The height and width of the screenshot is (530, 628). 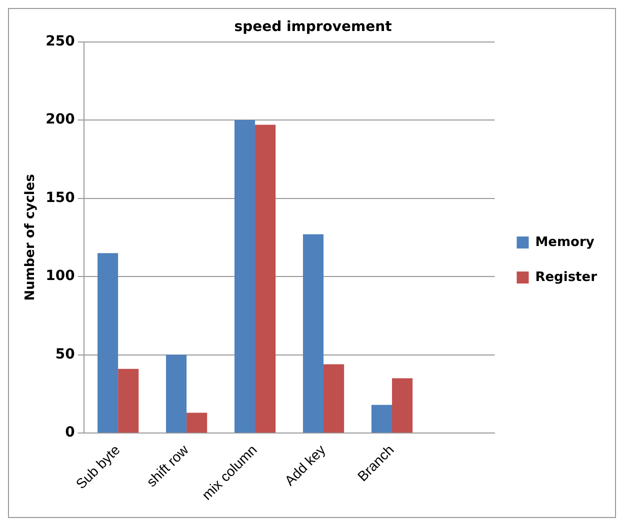 What do you see at coordinates (98, 466) in the screenshot?
I see `x-tick-label: Sub byte` at bounding box center [98, 466].